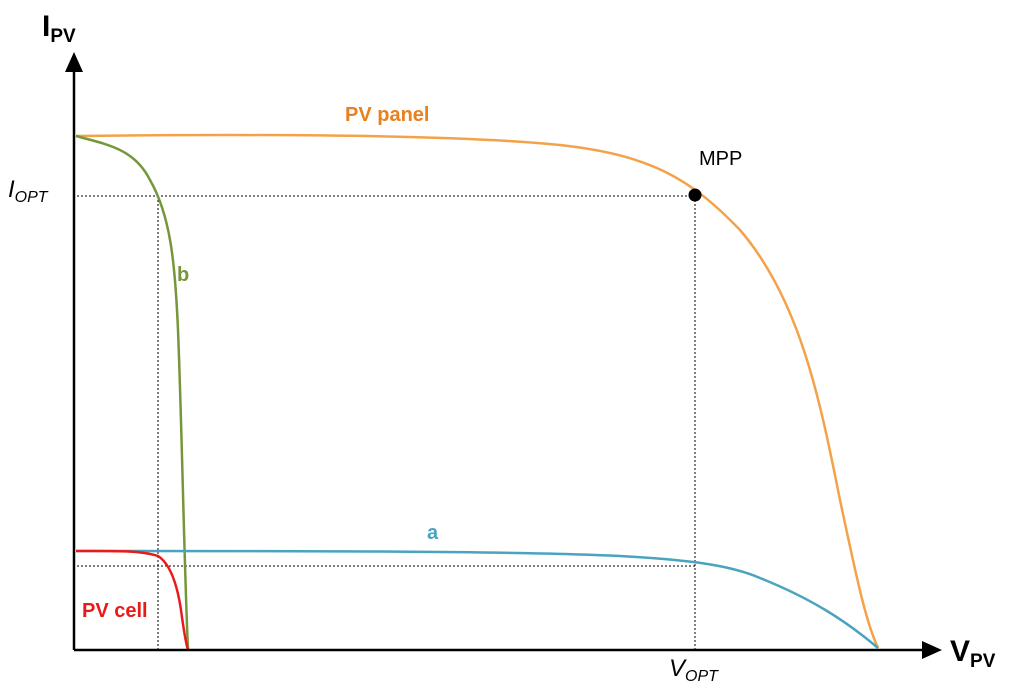 The width and height of the screenshot is (1011, 690). I want to click on y-axis-arrow-icon, so click(74, 62).